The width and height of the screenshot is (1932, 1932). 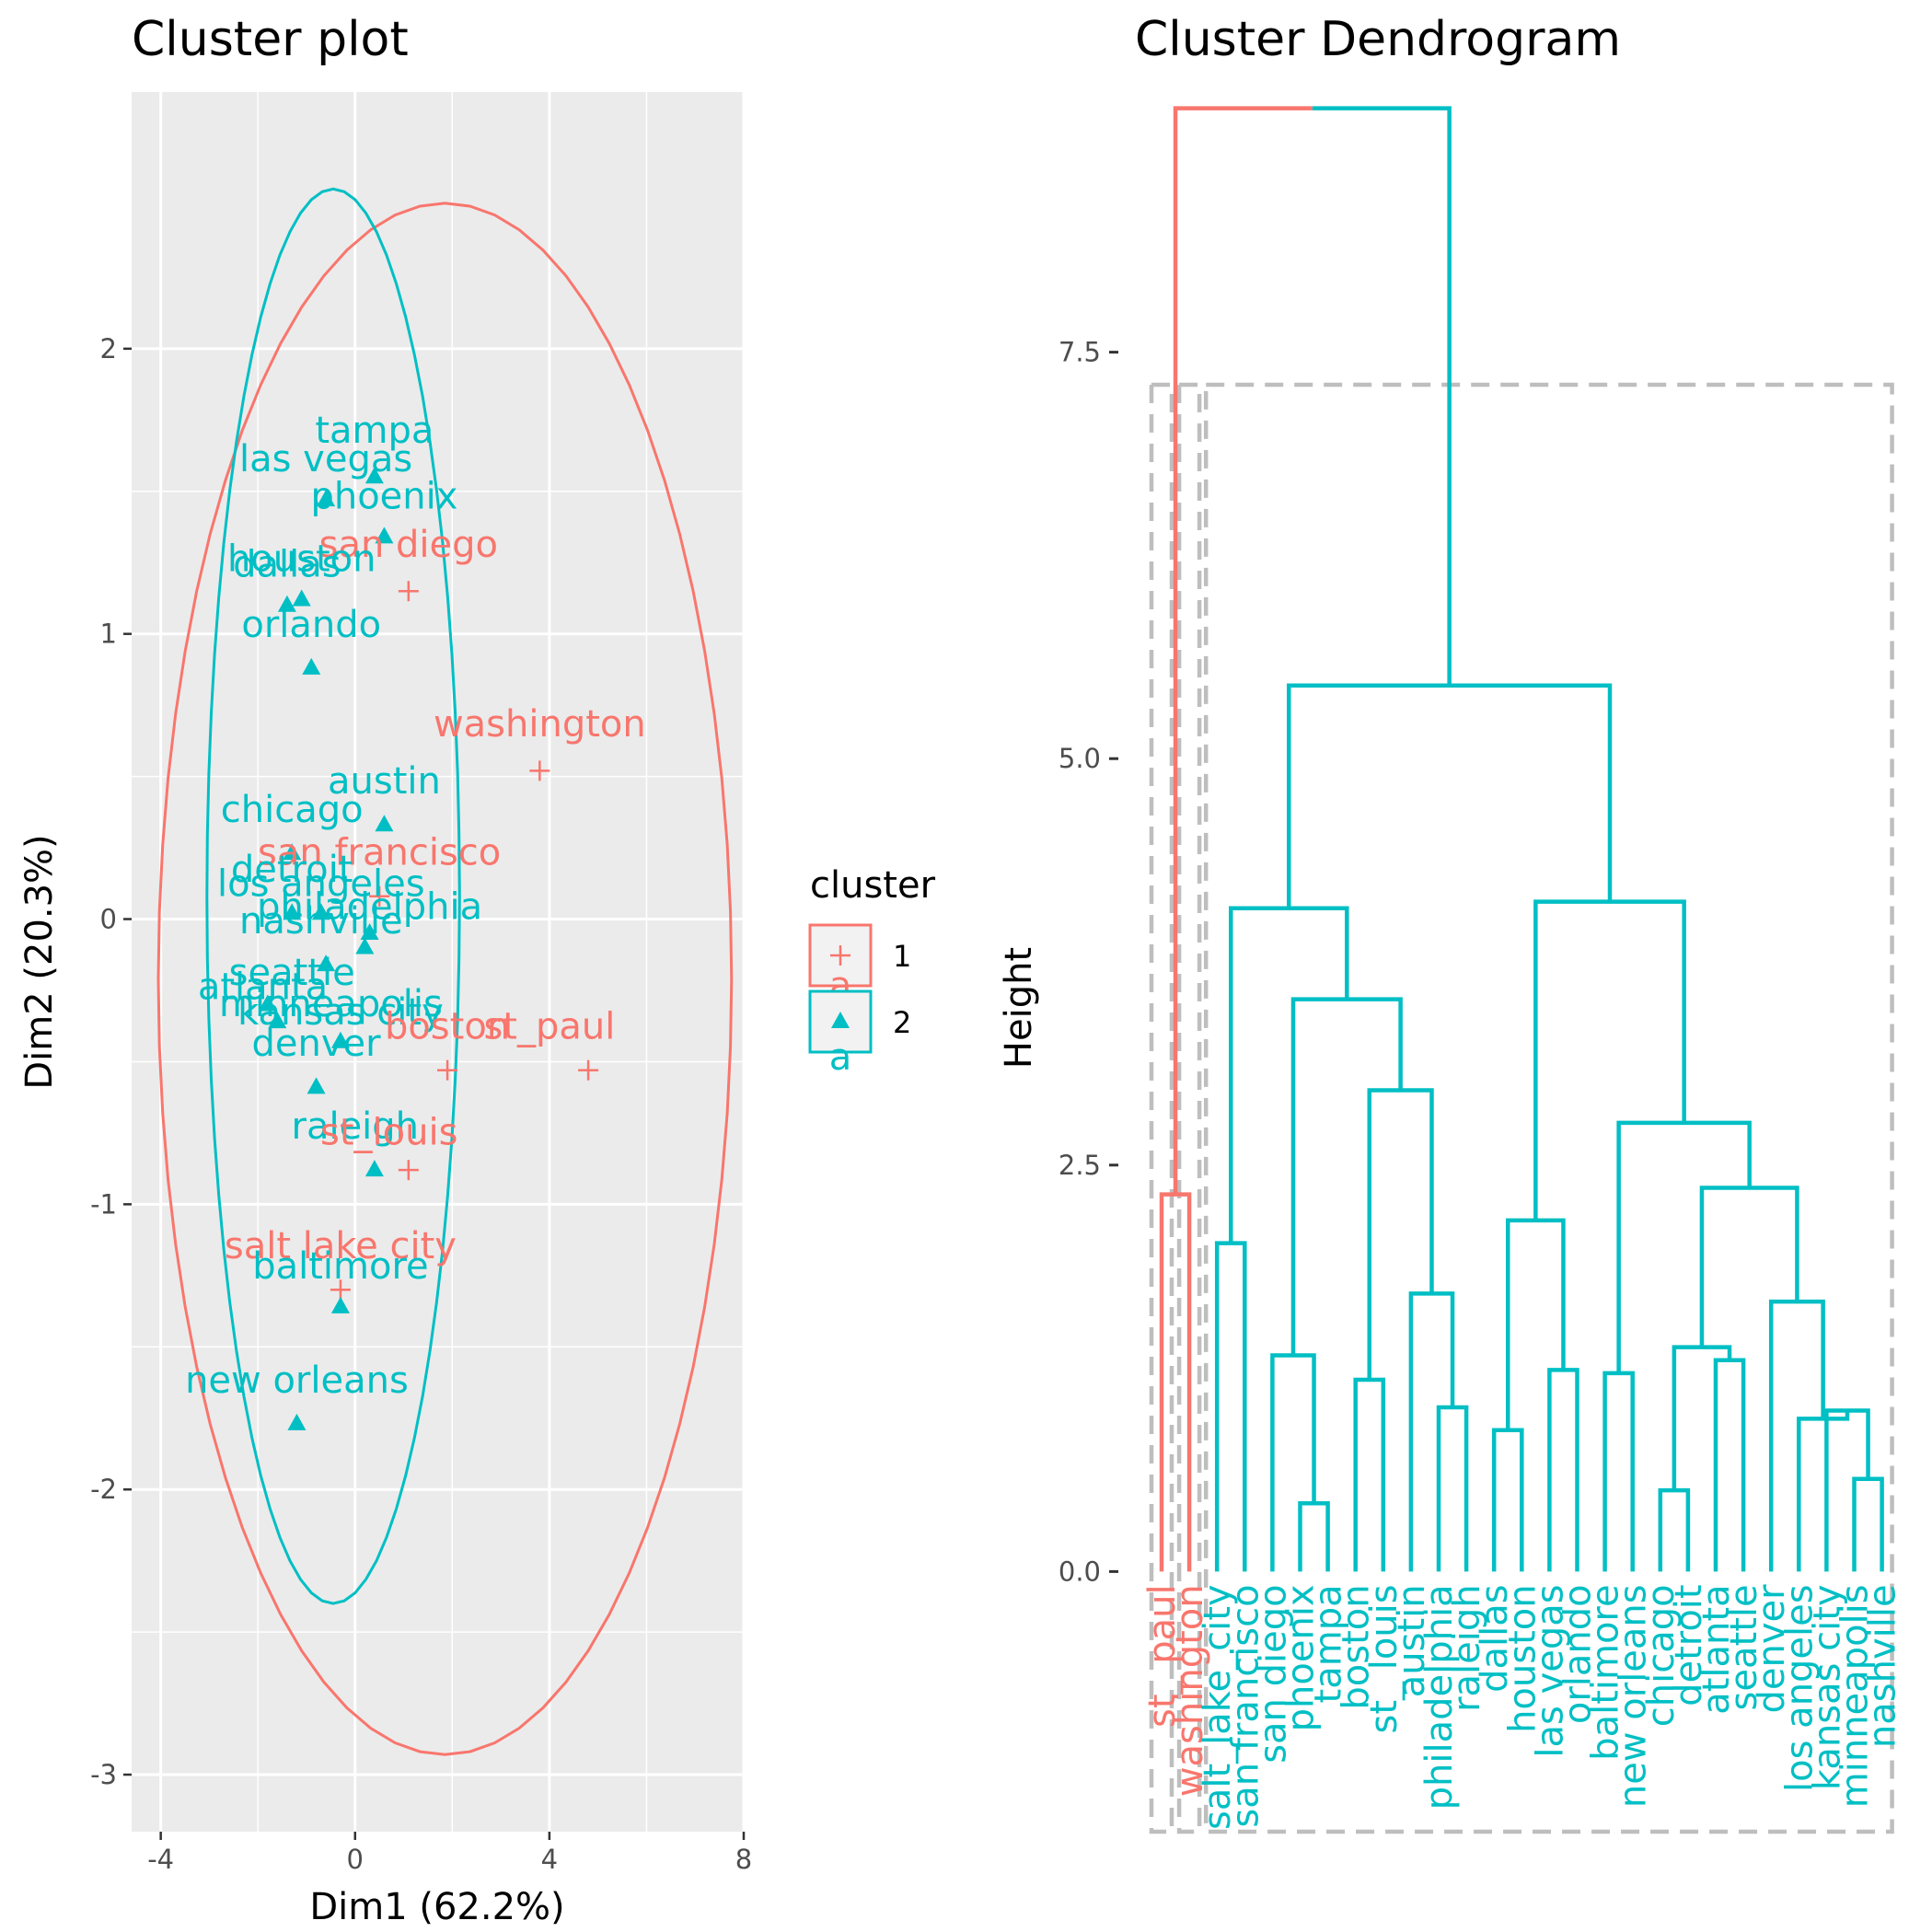 I want to click on dendrogram-branch-m16, so click(x=1702, y=1418).